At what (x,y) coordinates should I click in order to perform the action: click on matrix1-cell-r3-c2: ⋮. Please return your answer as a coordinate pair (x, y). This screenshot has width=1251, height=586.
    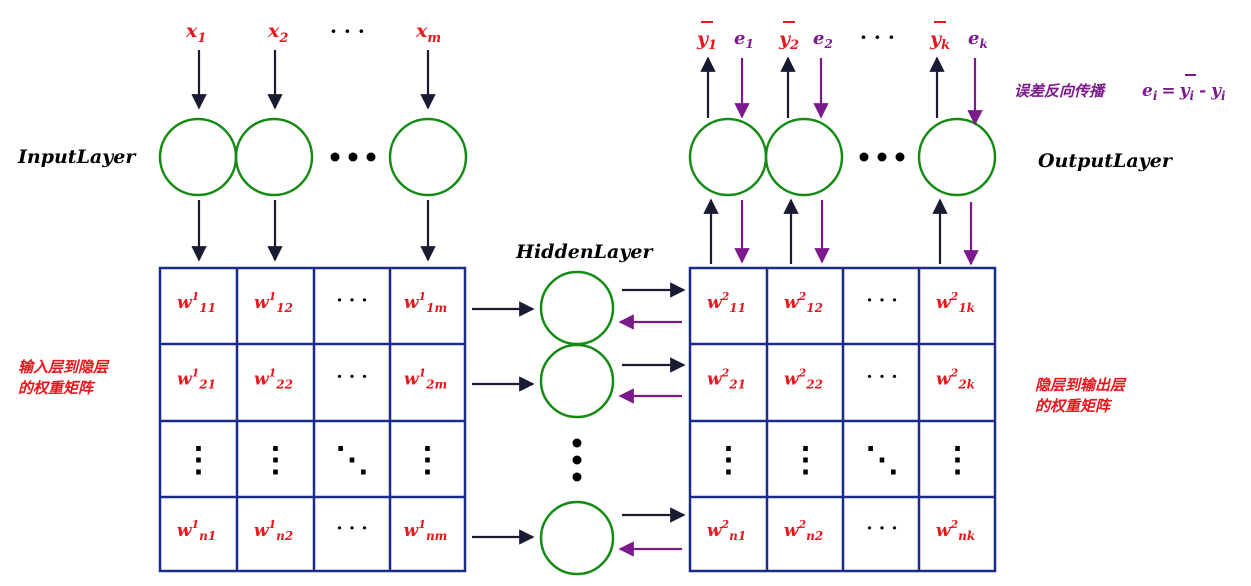
    Looking at the image, I should click on (276, 460).